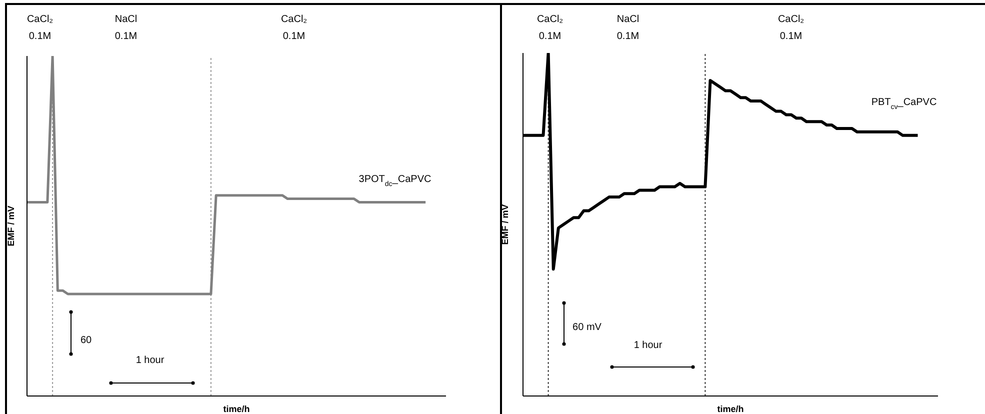 This screenshot has height=414, width=985. What do you see at coordinates (587, 327) in the screenshot?
I see `annotation: 60 mV` at bounding box center [587, 327].